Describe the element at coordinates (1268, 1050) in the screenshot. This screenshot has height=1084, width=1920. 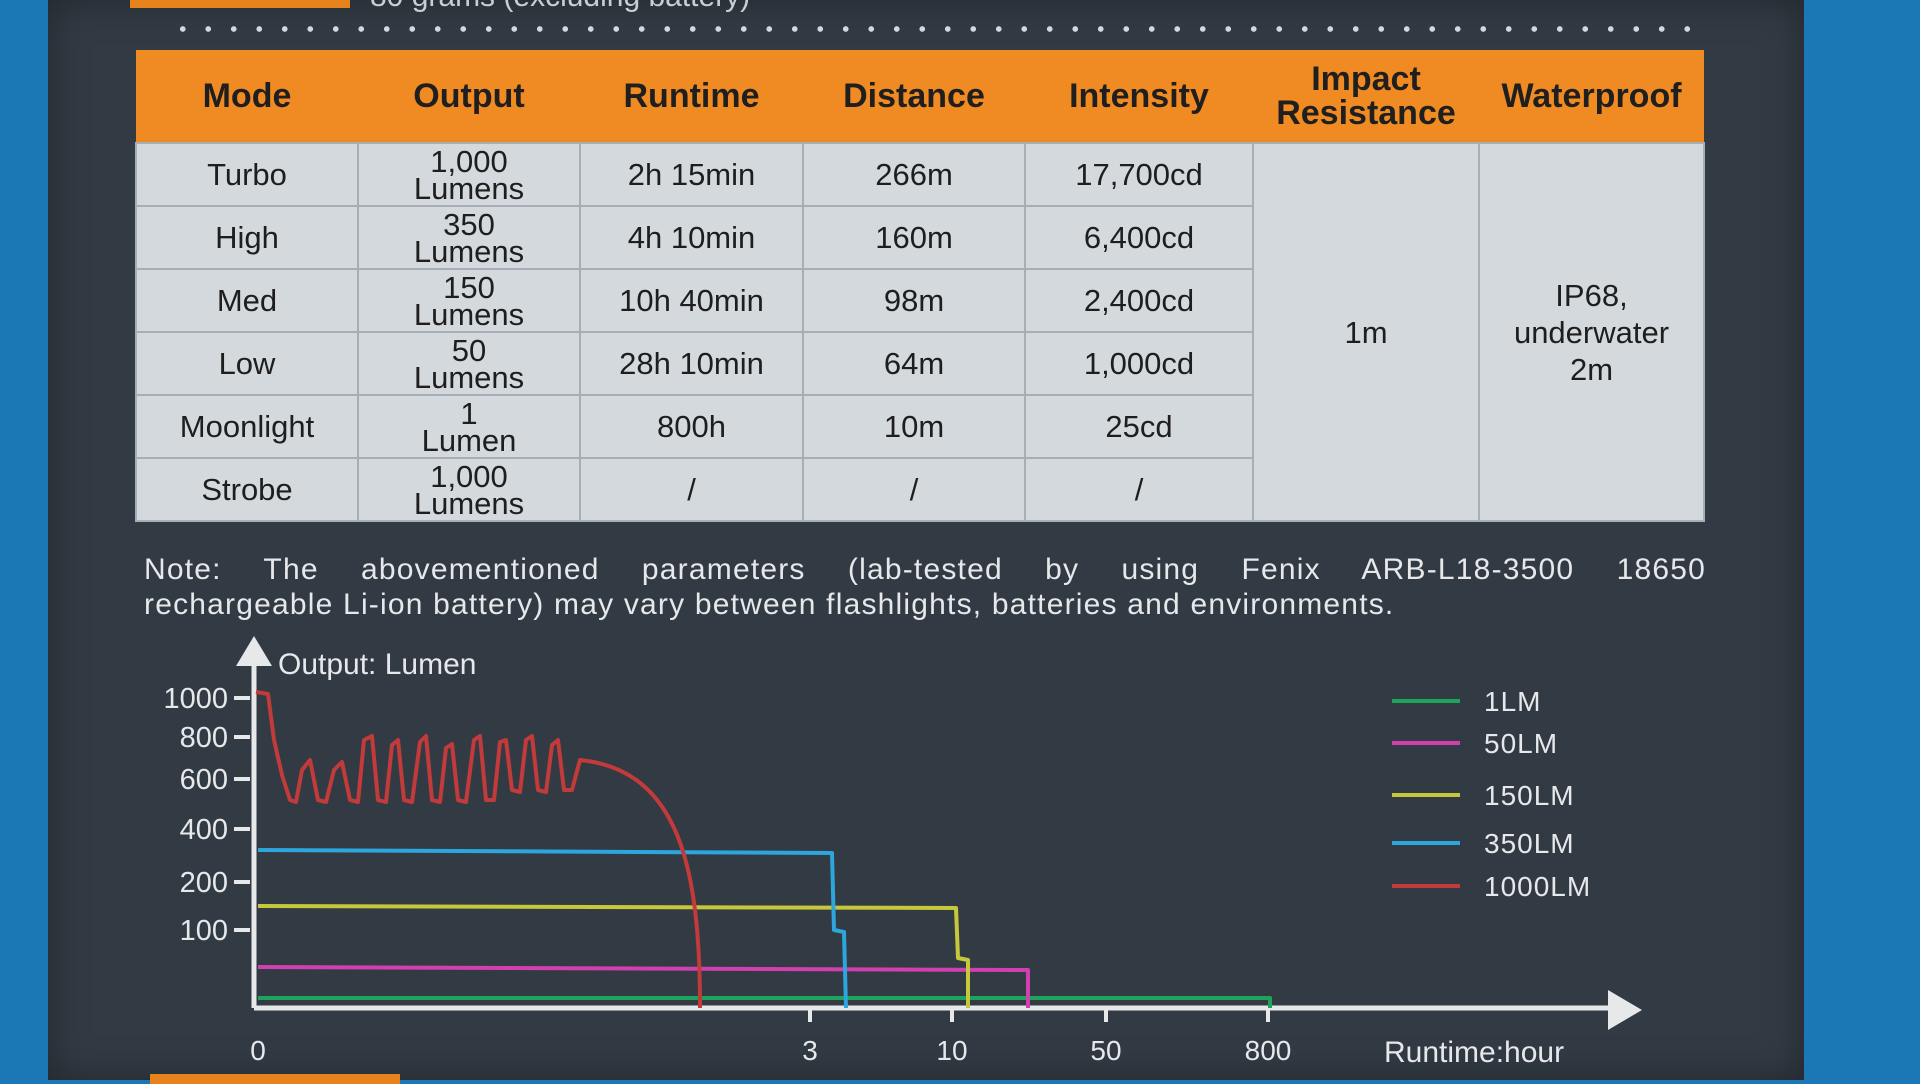
I see `x-tick-label: 800` at that location.